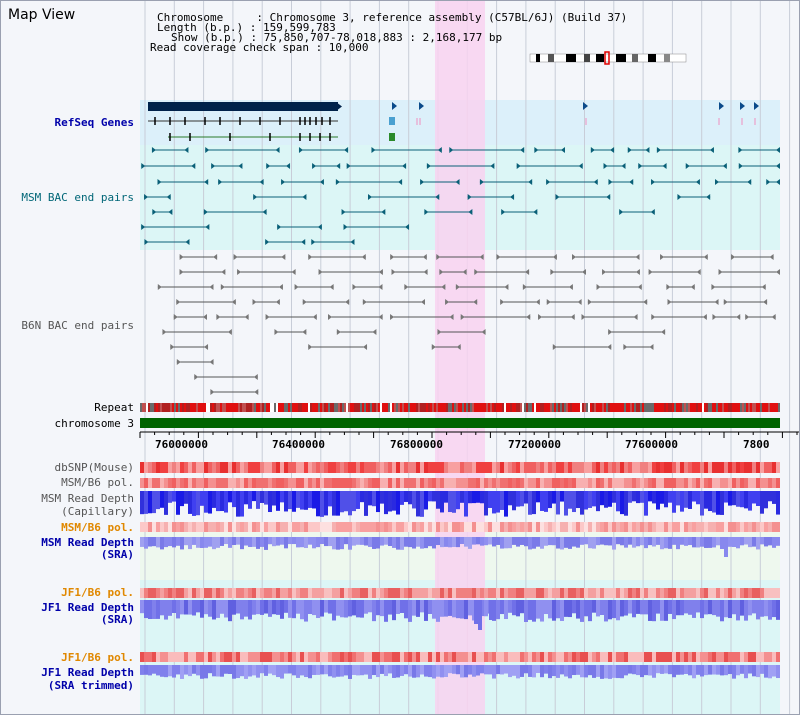 The width and height of the screenshot is (800, 715). Describe the element at coordinates (77, 197) in the screenshot. I see `msm-bac-label: MSM BAC end pairs` at that location.